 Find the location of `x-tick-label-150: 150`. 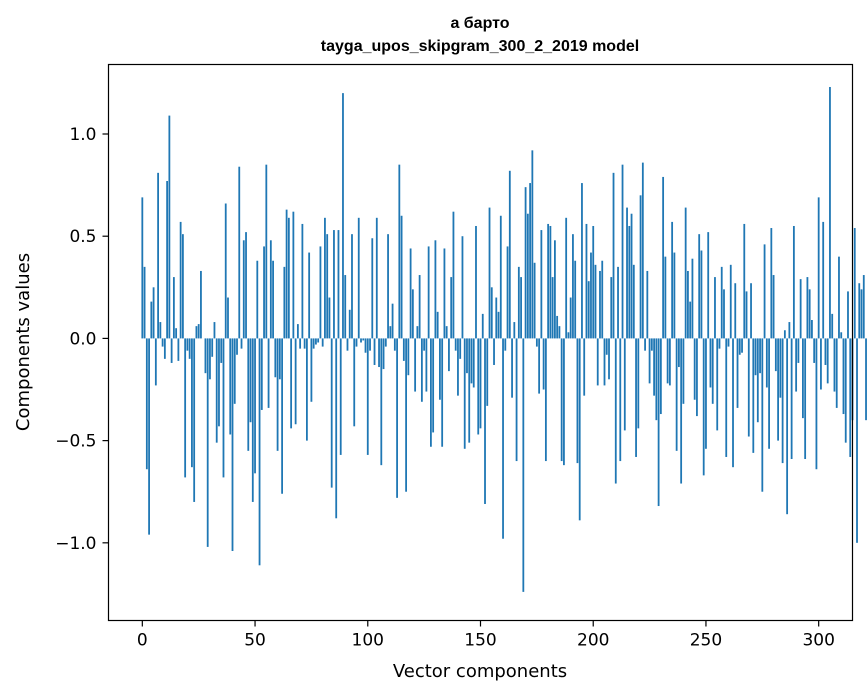

x-tick-label-150: 150 is located at coordinates (480, 641).